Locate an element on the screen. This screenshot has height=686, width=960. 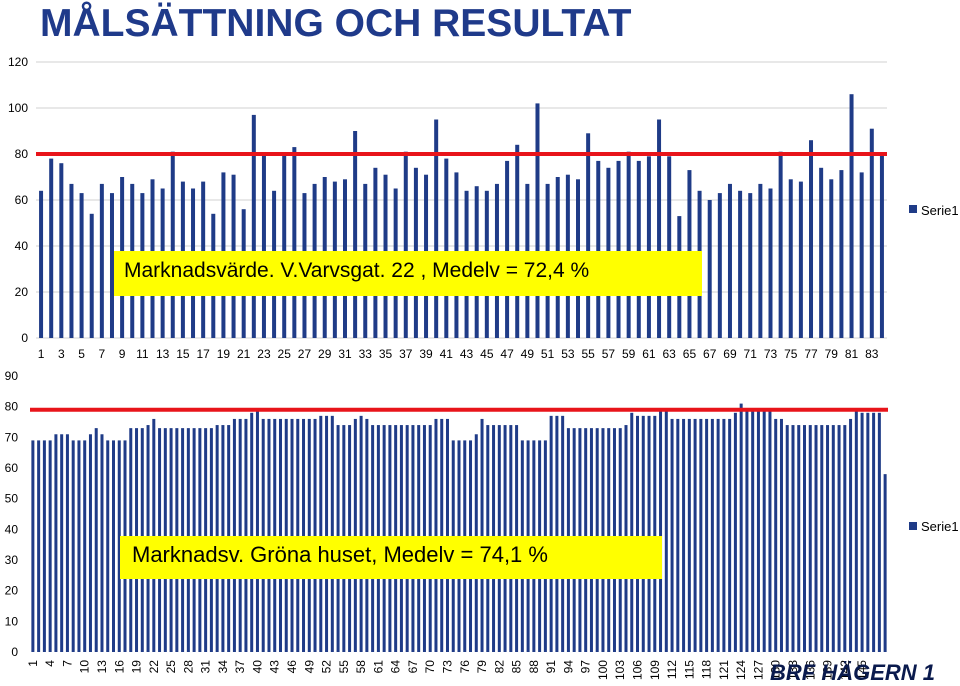
chart2-x-tick-label: 82 is located at coordinates (499, 667).